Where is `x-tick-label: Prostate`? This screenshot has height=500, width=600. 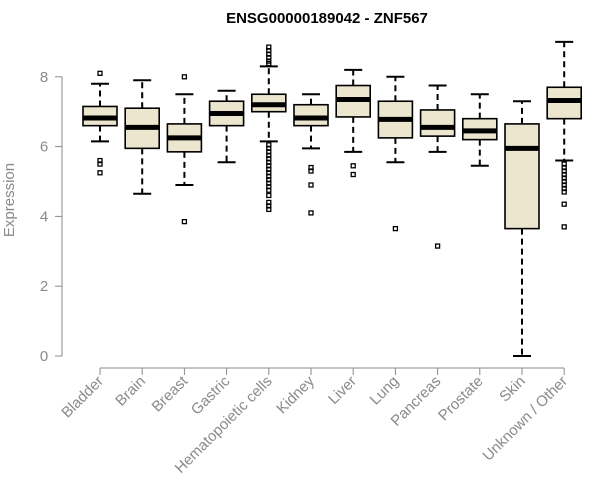
x-tick-label: Prostate is located at coordinates (461, 399).